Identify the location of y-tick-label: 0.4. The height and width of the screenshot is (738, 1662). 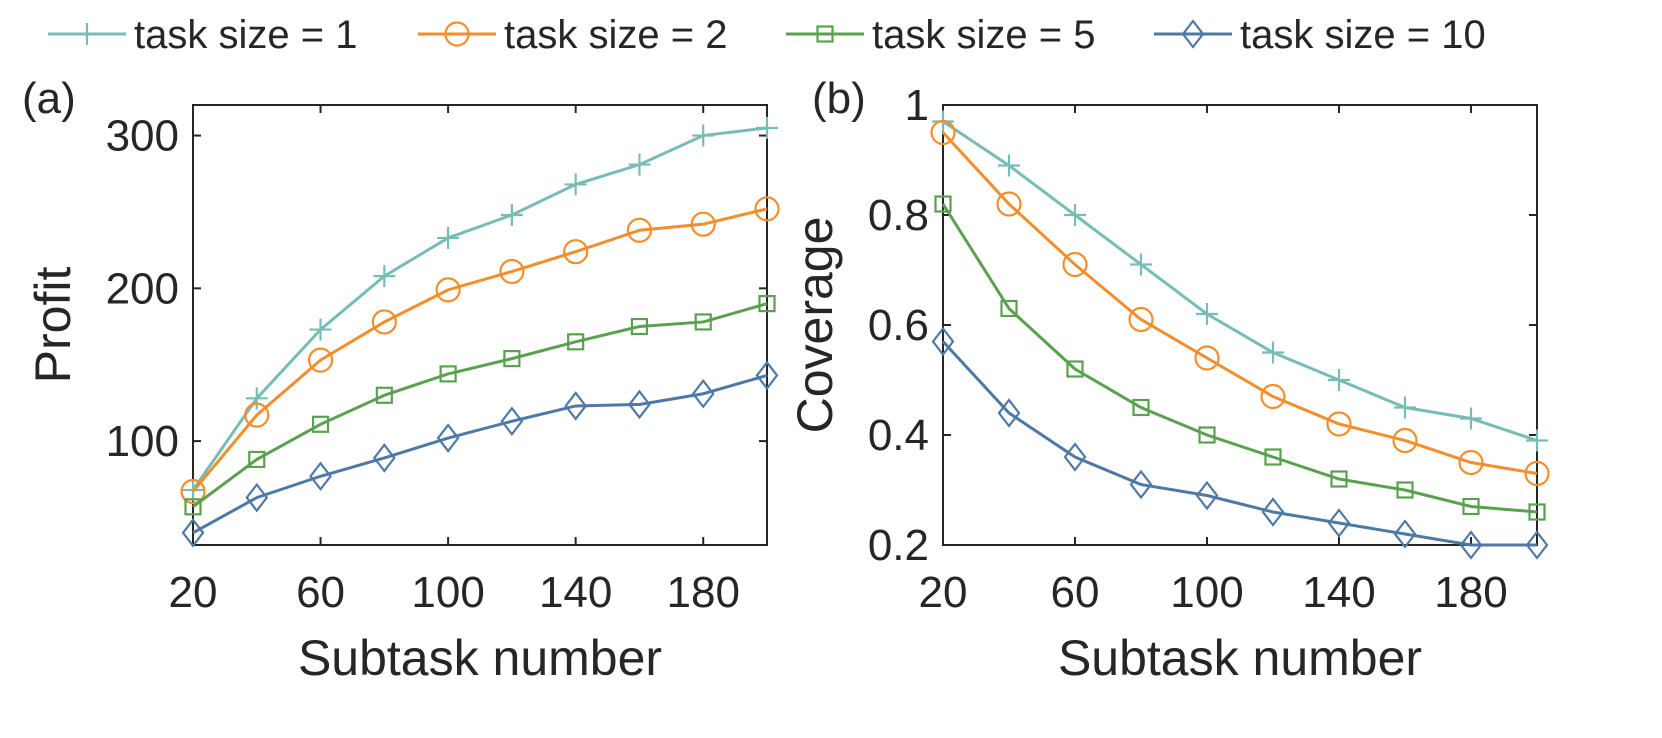
(898, 435).